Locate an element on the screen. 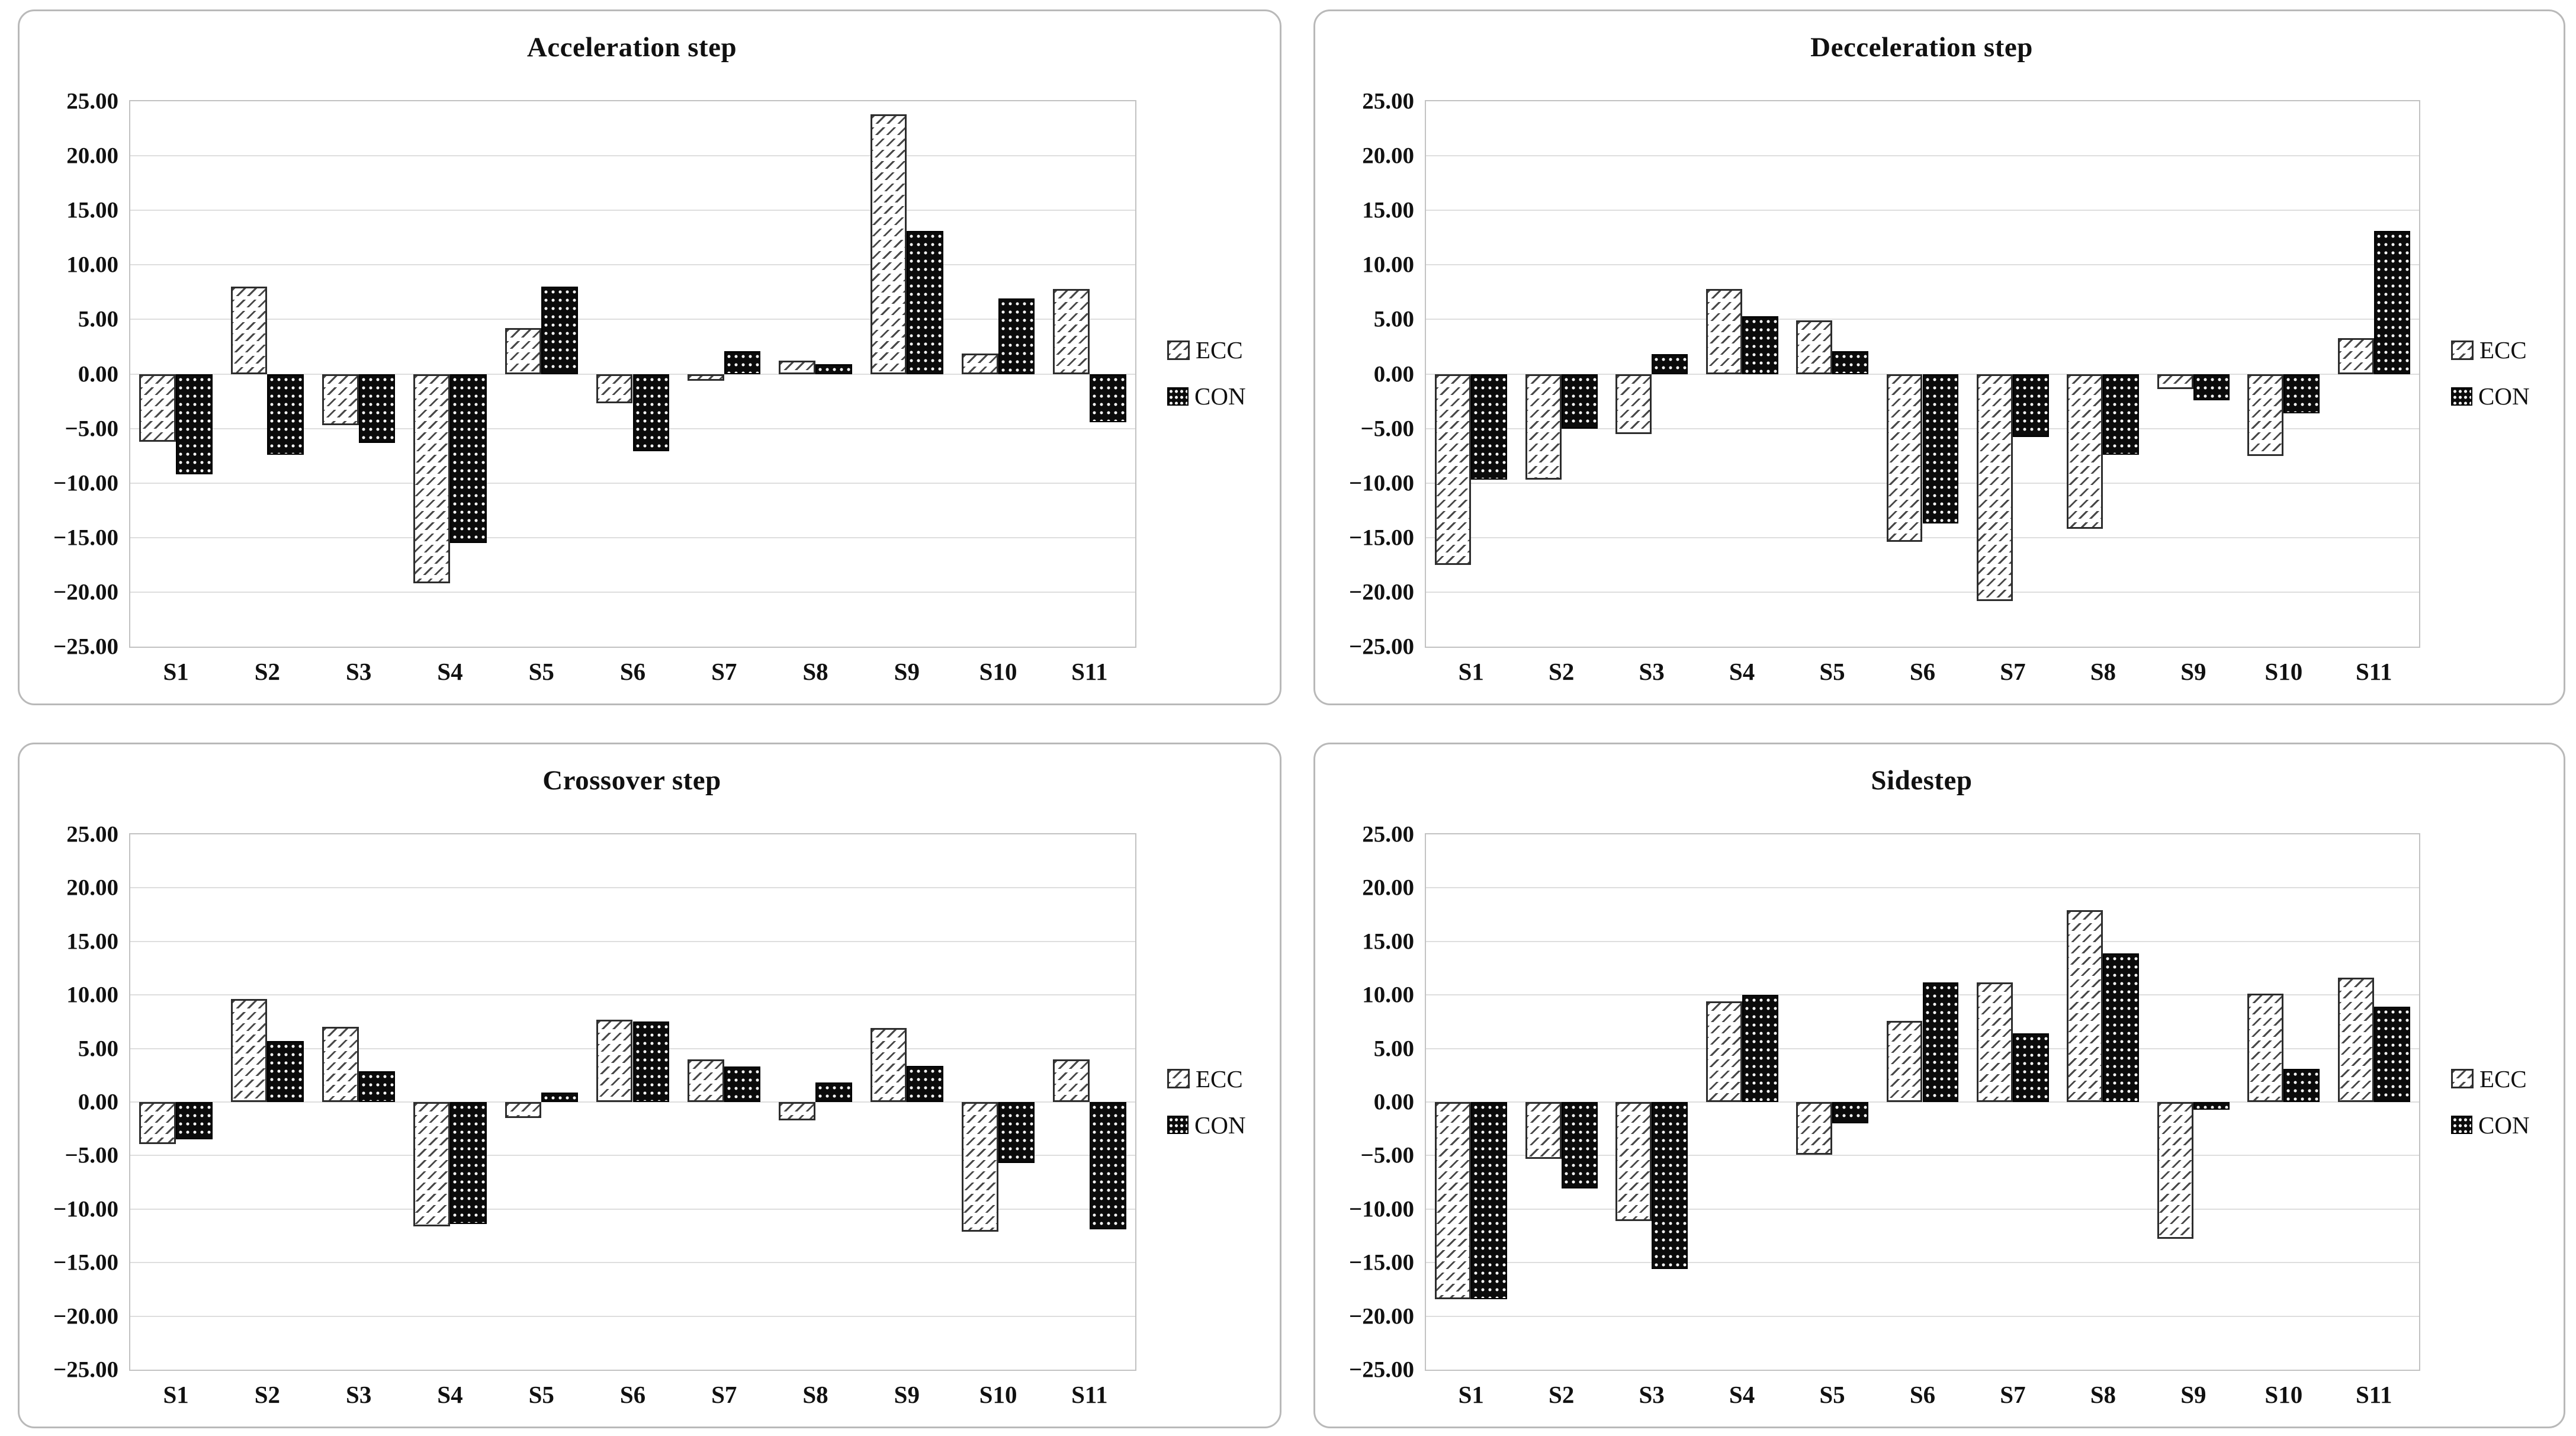 The width and height of the screenshot is (2576, 1436). y-axis-tick-label: 15.00 is located at coordinates (1388, 210).